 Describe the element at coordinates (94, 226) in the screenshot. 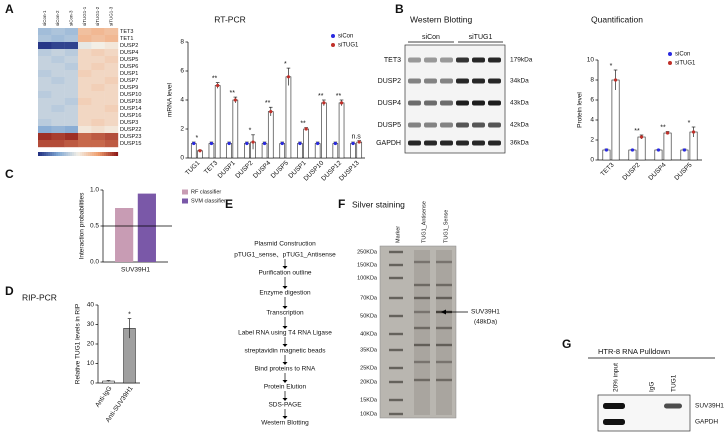

I see `y-tick-label: 0.5` at that location.